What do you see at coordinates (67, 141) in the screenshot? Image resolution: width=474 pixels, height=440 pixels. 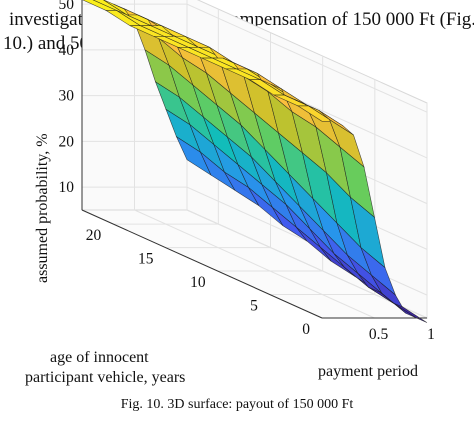 I see `z-tick-label: 20` at bounding box center [67, 141].